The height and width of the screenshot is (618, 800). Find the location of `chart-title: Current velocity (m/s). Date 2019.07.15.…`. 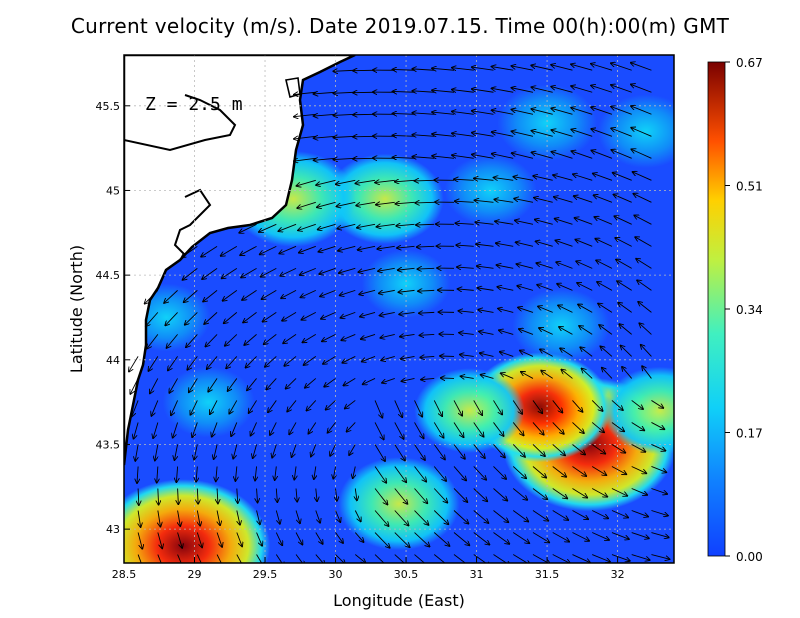

chart-title: Current velocity (m/s). Date 2019.07.15.… is located at coordinates (400, 26).